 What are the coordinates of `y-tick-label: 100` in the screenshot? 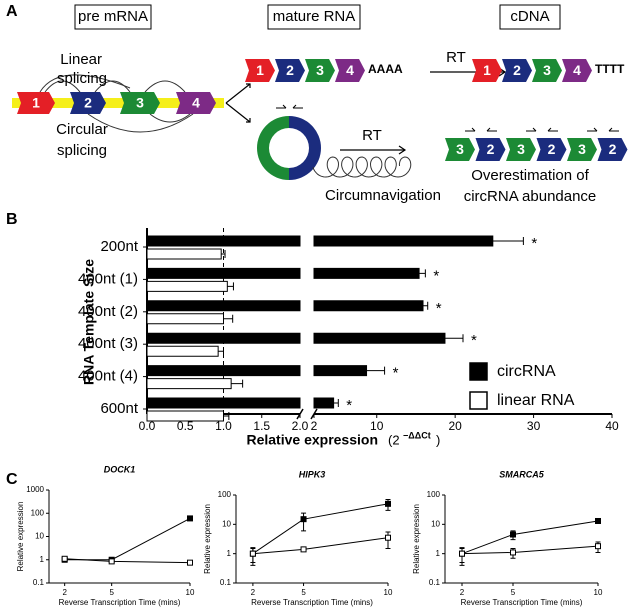 It's located at (434, 494).